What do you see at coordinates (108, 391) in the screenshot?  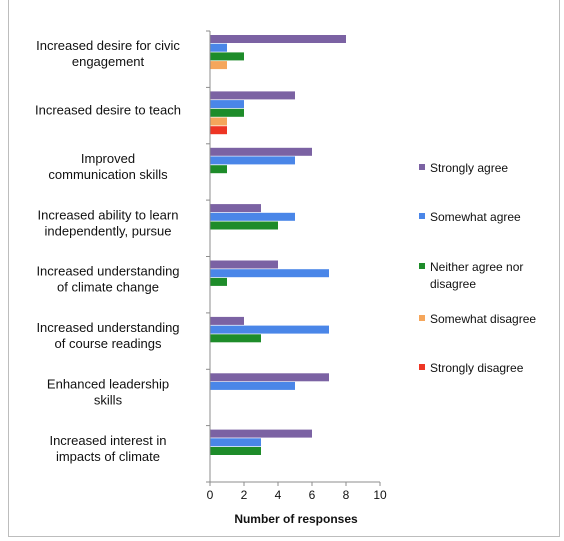 I see `category-label: Enhanced leadership skills` at bounding box center [108, 391].